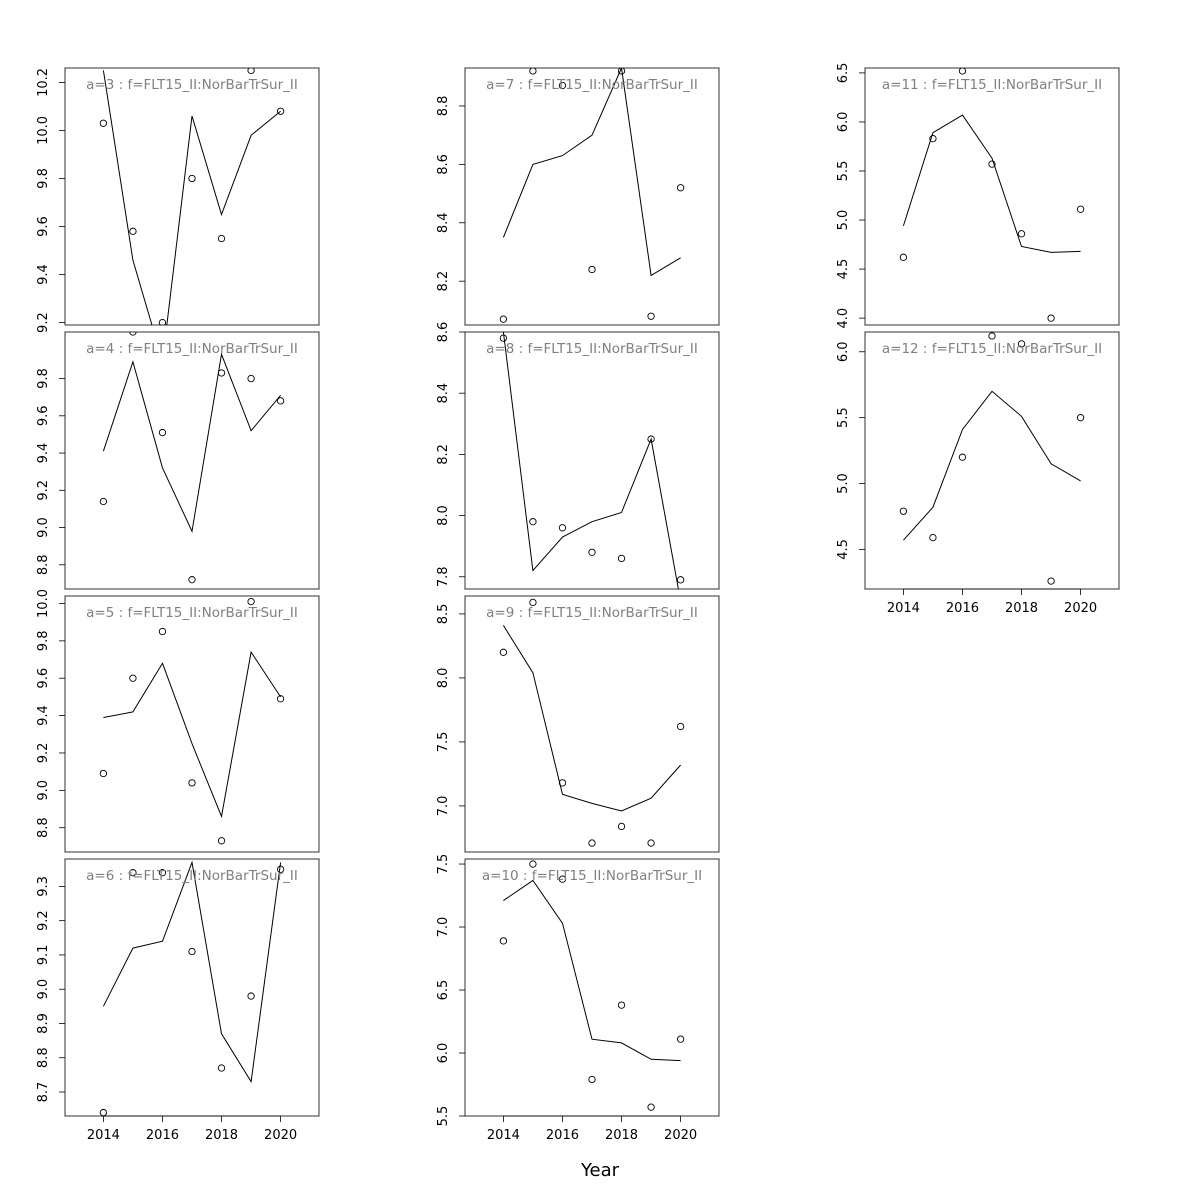 The width and height of the screenshot is (1200, 1204). I want to click on panel-title: a=4 : f=FLT15_II:NorBarTrSur_II, so click(192, 349).